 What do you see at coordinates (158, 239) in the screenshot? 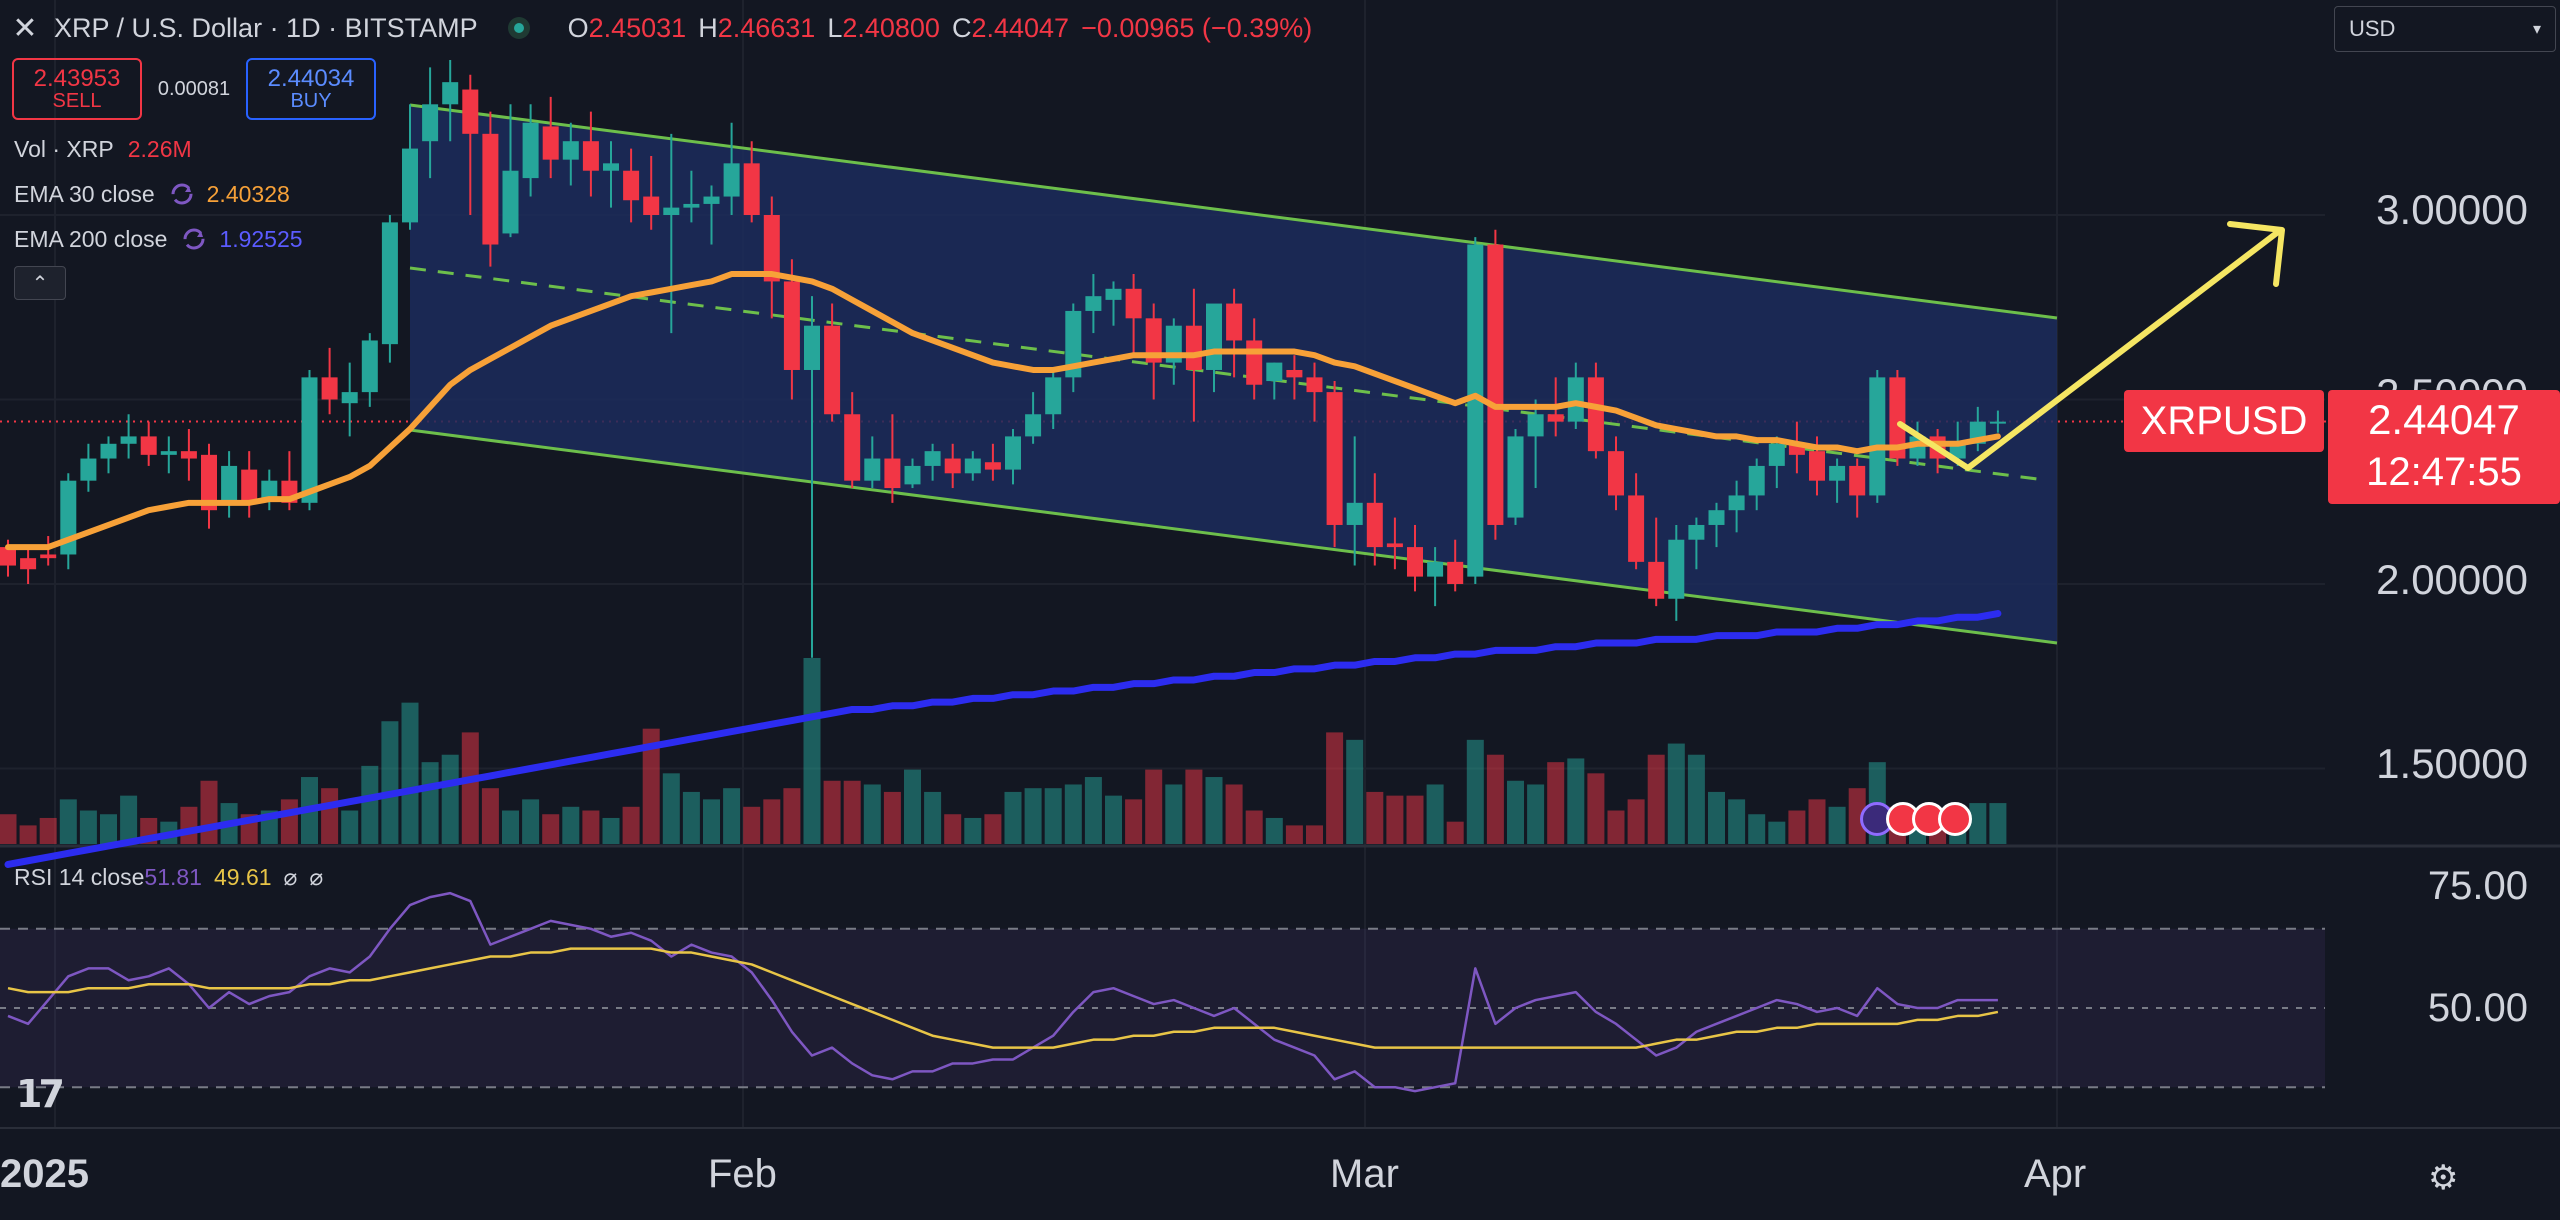
I see `ema200-legend: EMA 200 close 1.92525` at bounding box center [158, 239].